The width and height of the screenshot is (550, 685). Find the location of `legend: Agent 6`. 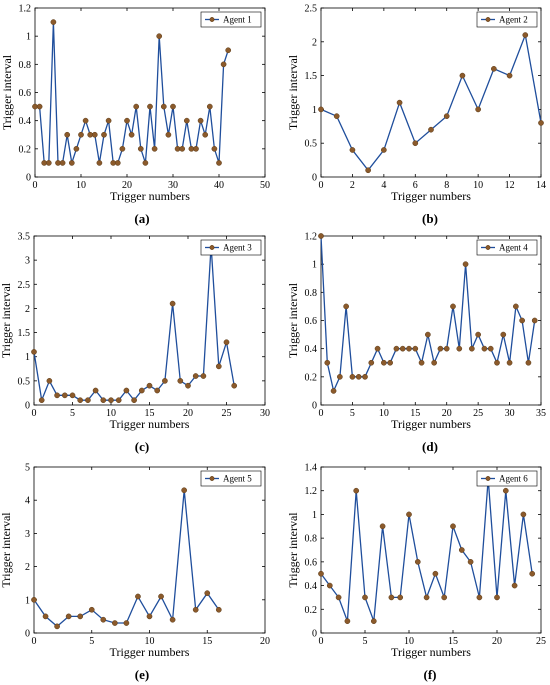

legend: Agent 6 is located at coordinates (507, 478).